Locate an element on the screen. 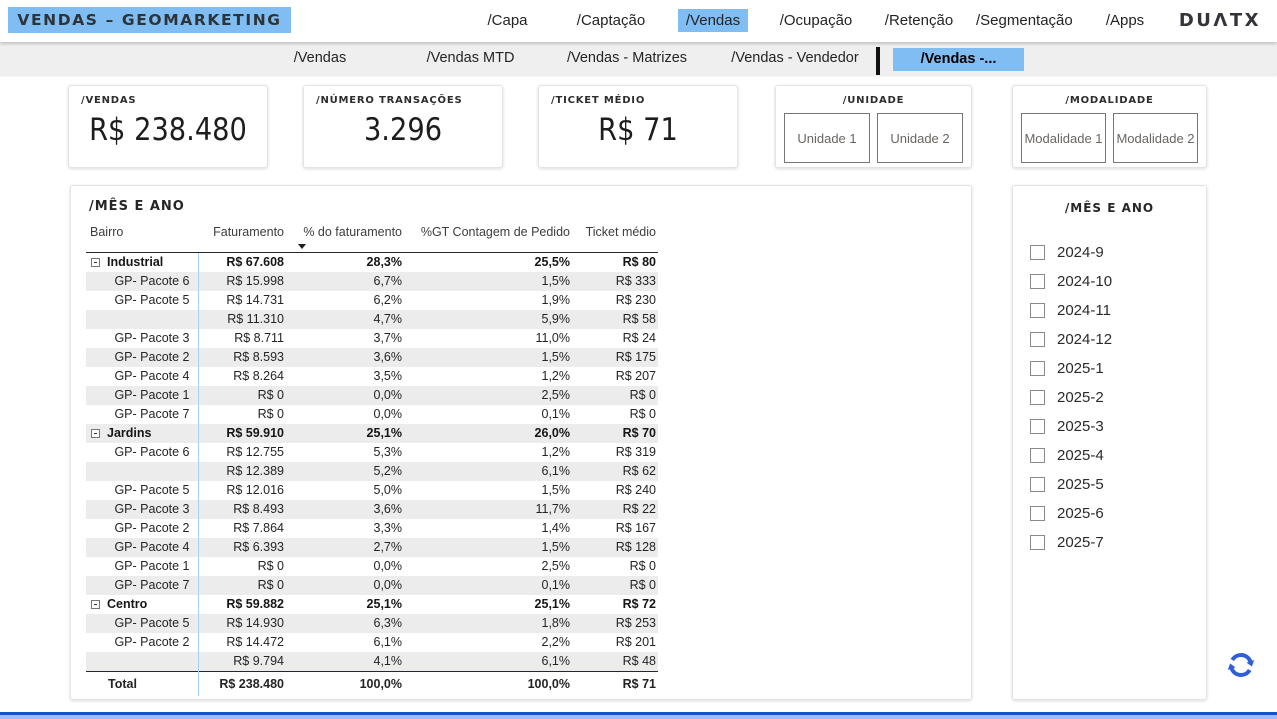  value-cell: R$ 59.910 is located at coordinates (241, 433).